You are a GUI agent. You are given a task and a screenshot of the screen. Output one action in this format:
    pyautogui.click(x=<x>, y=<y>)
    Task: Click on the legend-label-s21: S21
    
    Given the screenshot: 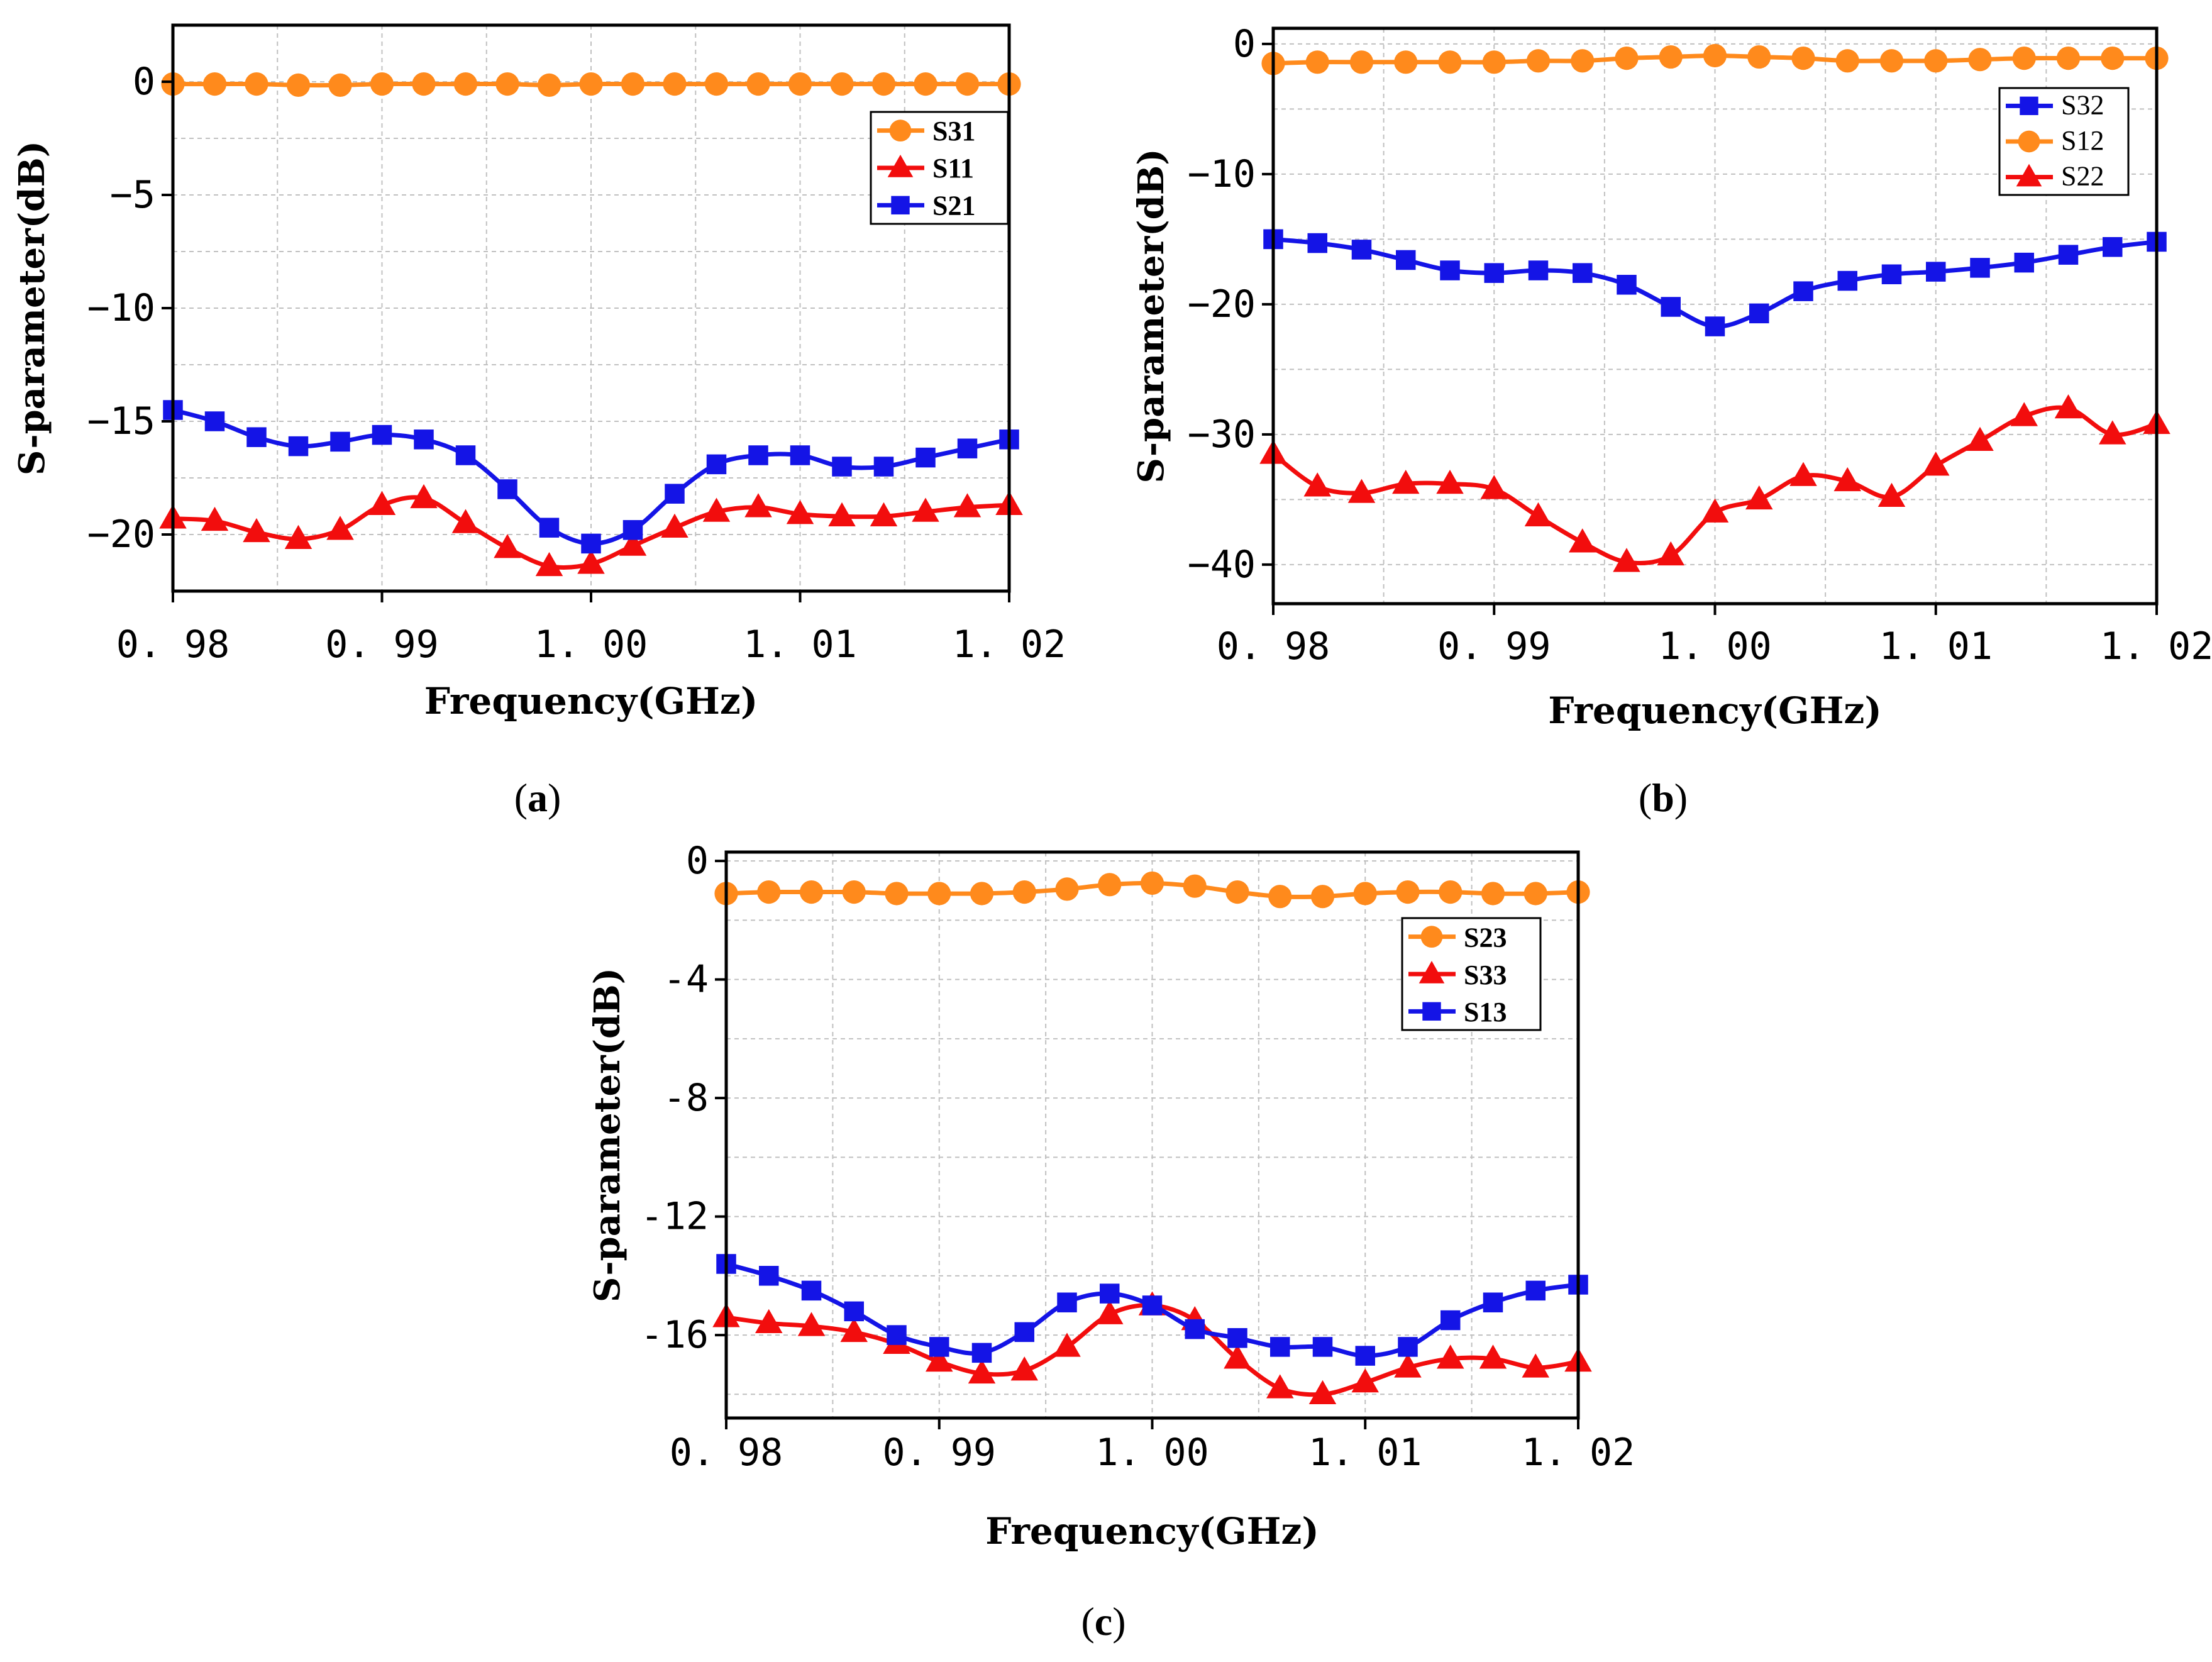 What is the action you would take?
    pyautogui.click(x=953, y=205)
    